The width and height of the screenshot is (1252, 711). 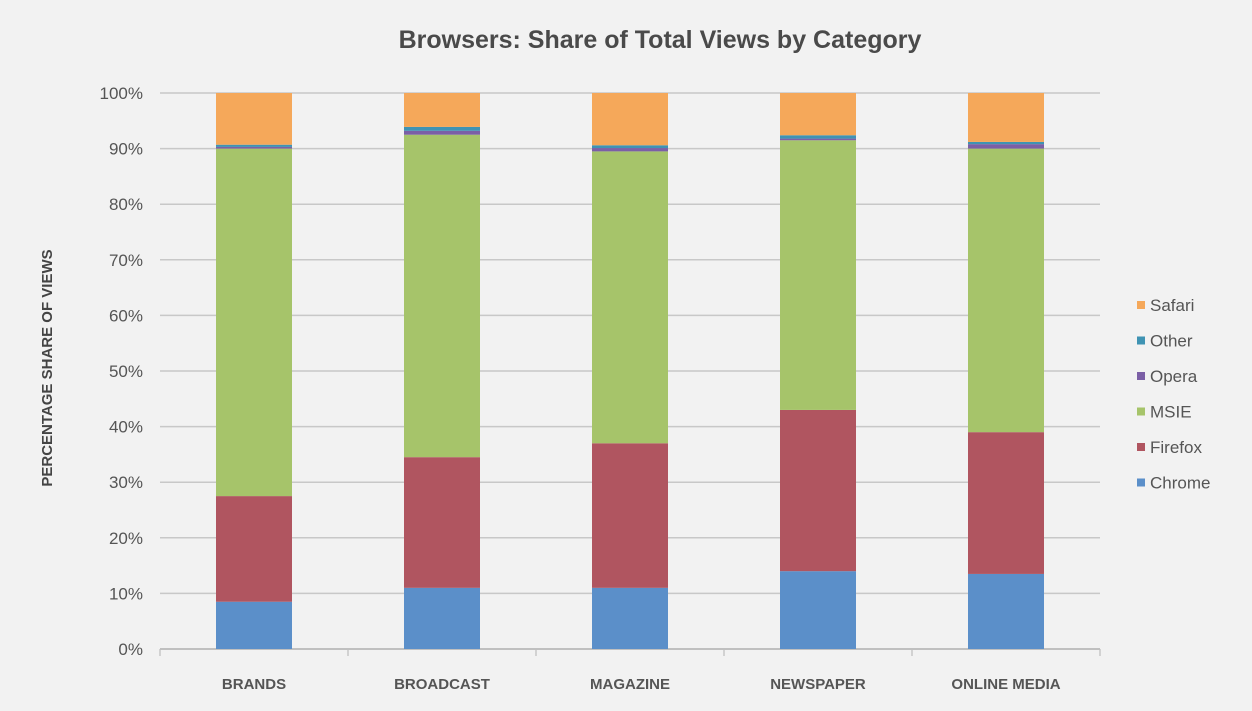 I want to click on bar-online-media-chrome, so click(x=1006, y=611).